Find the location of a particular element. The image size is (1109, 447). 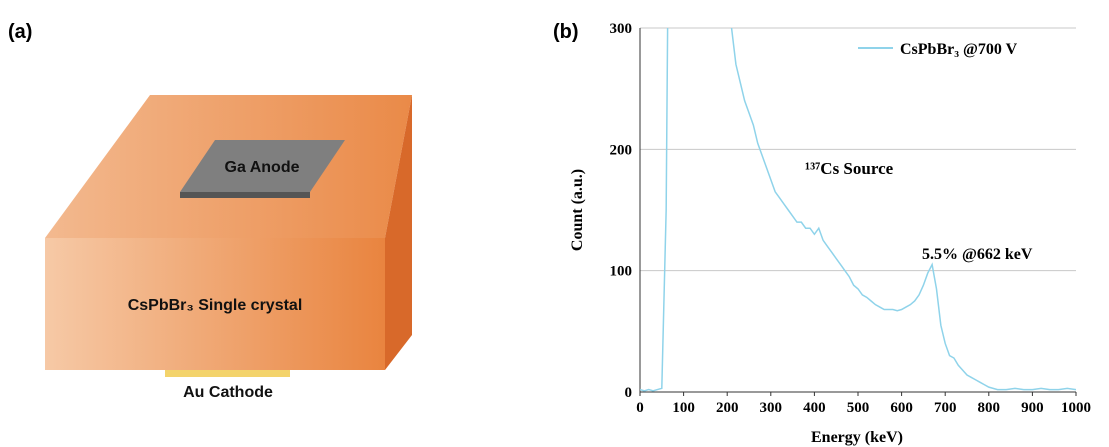

x-tick-label: 1000 is located at coordinates (1076, 408).